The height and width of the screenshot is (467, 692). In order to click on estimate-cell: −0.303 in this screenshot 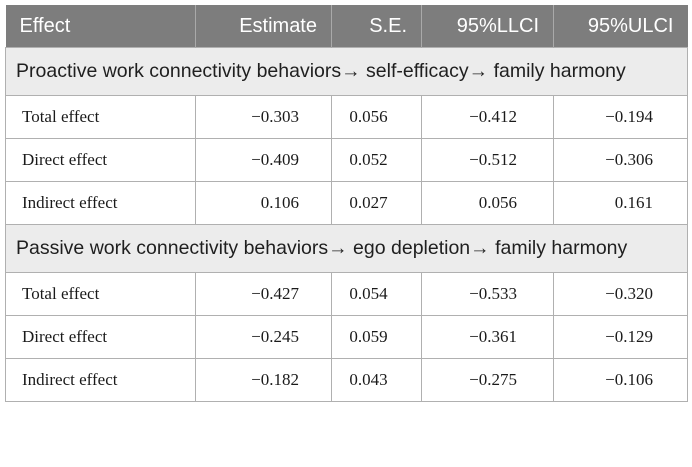, I will do `click(263, 117)`.